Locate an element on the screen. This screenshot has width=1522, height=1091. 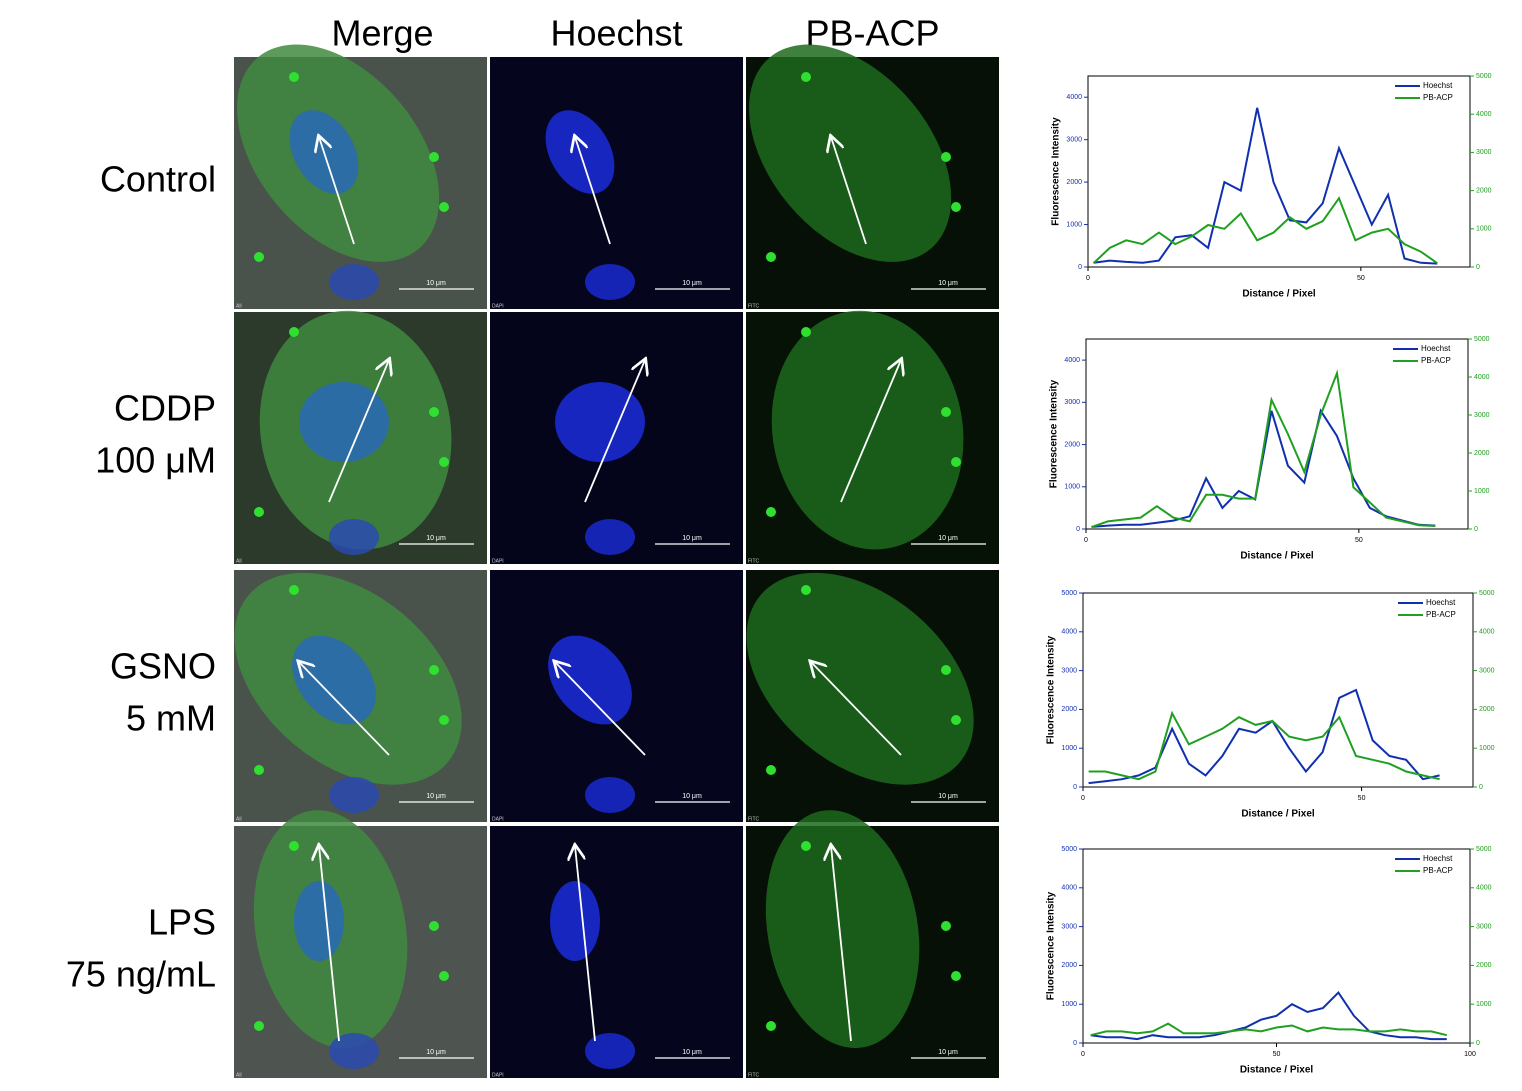
profile-arrow is located at coordinates (593, 191).